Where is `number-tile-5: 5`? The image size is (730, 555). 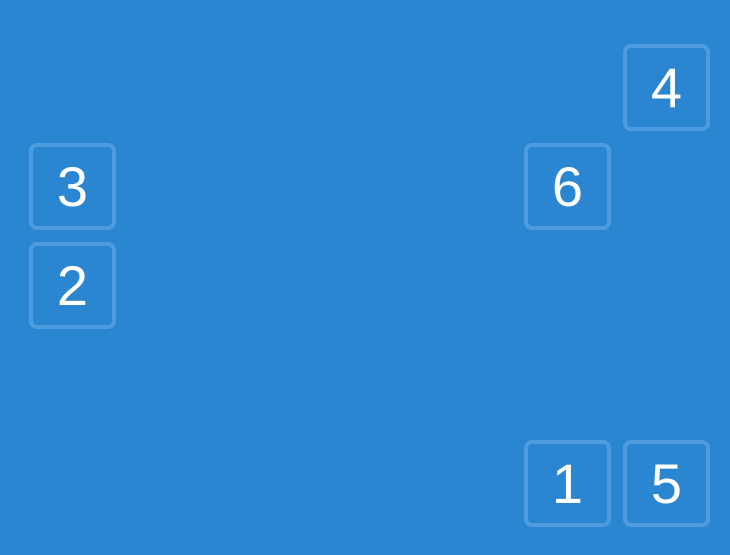 number-tile-5: 5 is located at coordinates (666, 483).